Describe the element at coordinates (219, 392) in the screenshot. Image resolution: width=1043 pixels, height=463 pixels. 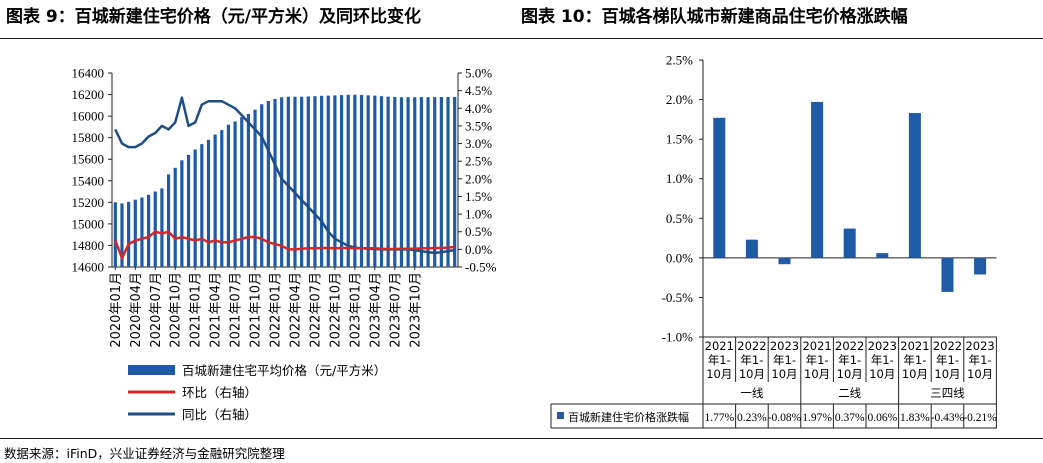
I see `legend-mom-label: 环比（右轴）` at that location.